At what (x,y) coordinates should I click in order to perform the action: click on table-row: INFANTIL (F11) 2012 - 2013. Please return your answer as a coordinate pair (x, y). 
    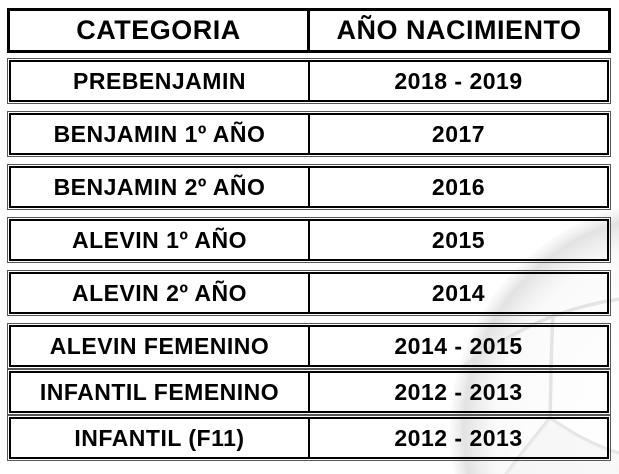
    Looking at the image, I should click on (309, 438).